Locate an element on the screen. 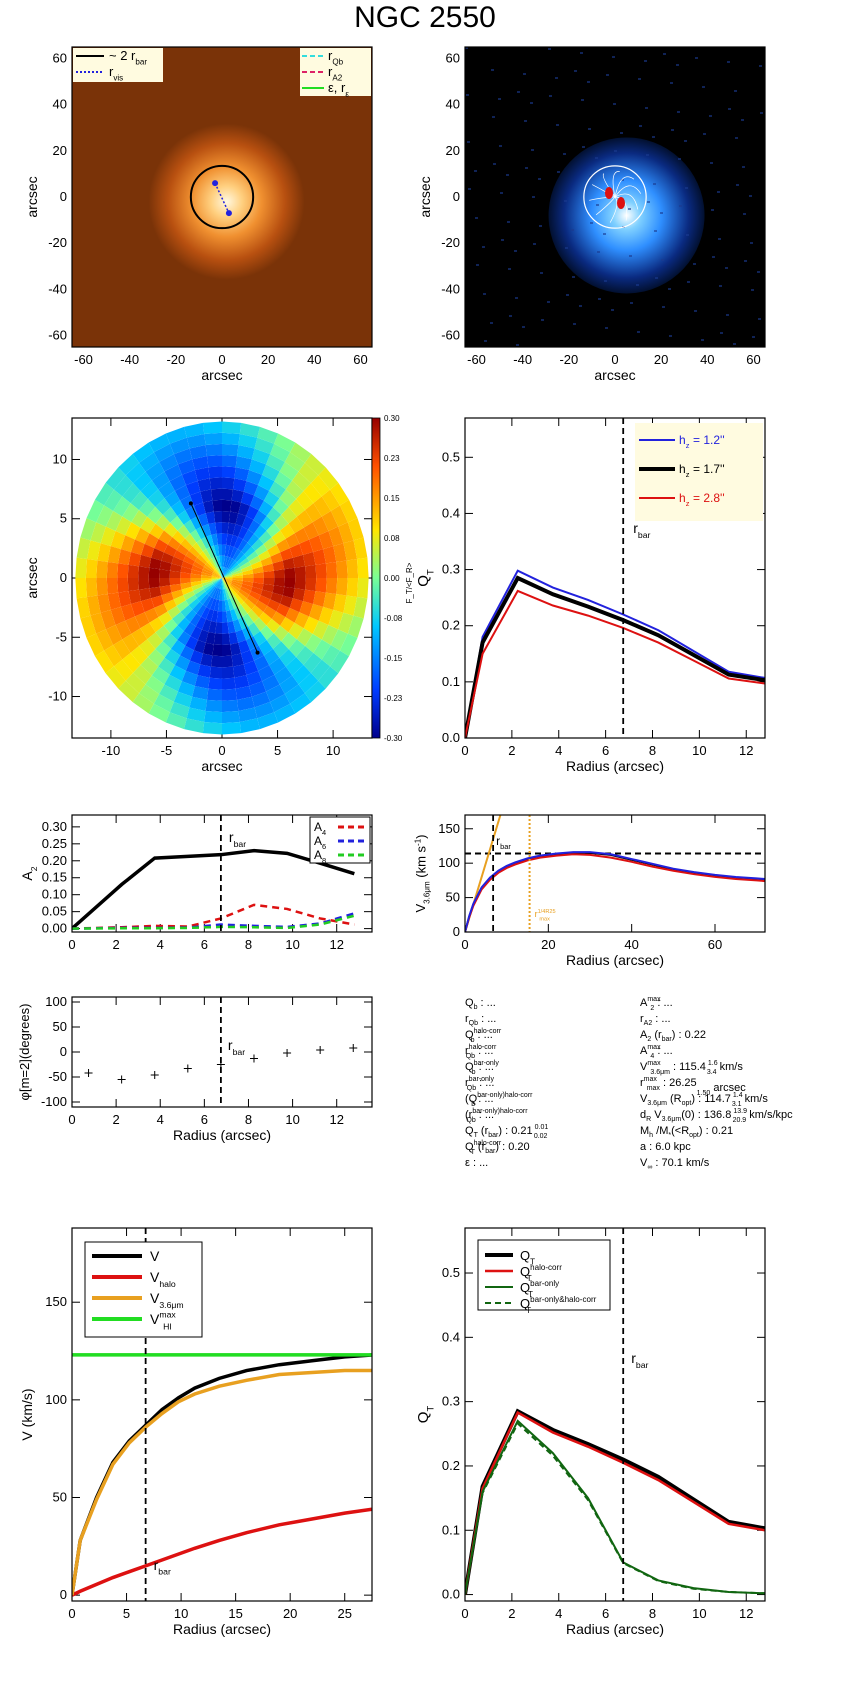  axes-frame is located at coordinates (222, 1052).